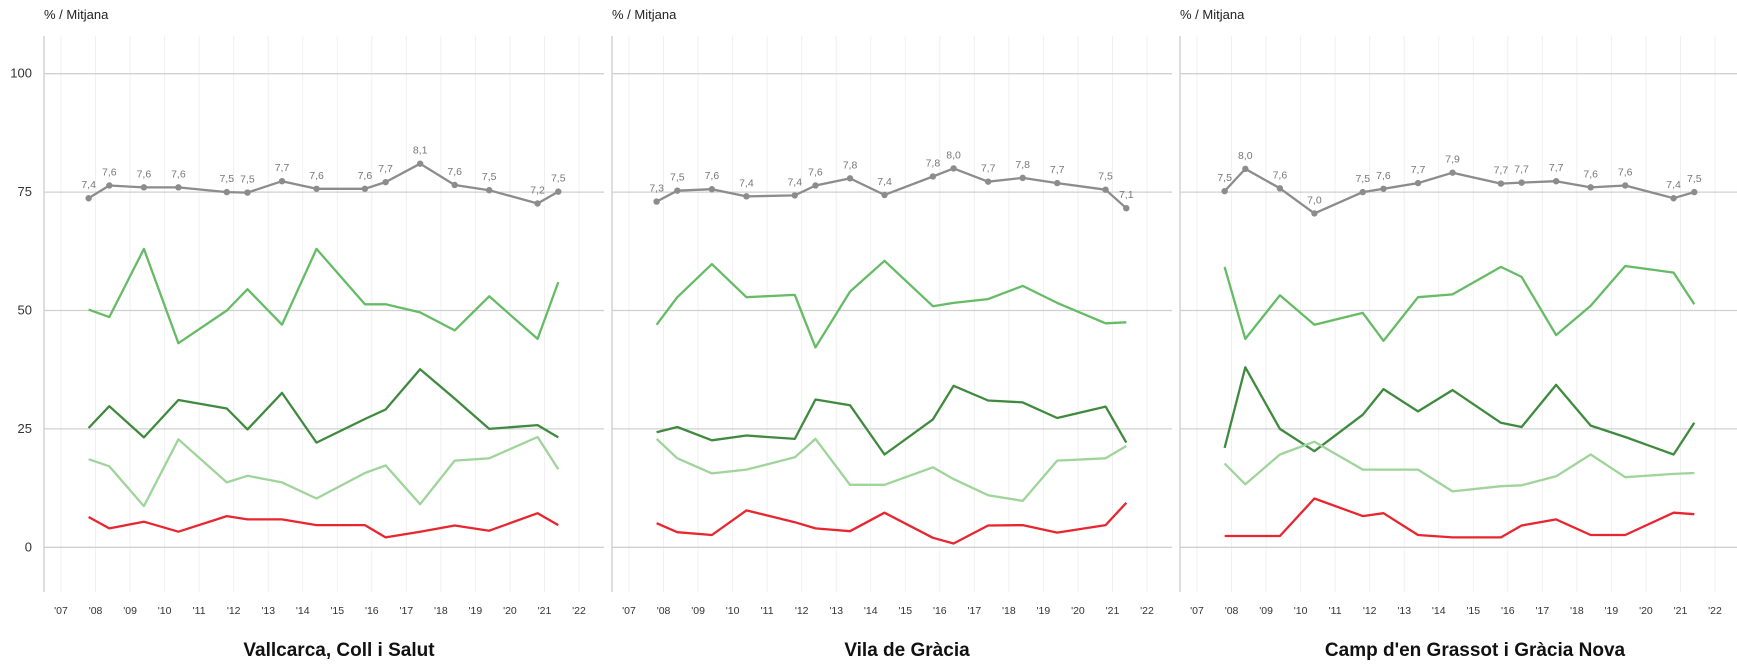  I want to click on y-tick-label: 50, so click(25, 310).